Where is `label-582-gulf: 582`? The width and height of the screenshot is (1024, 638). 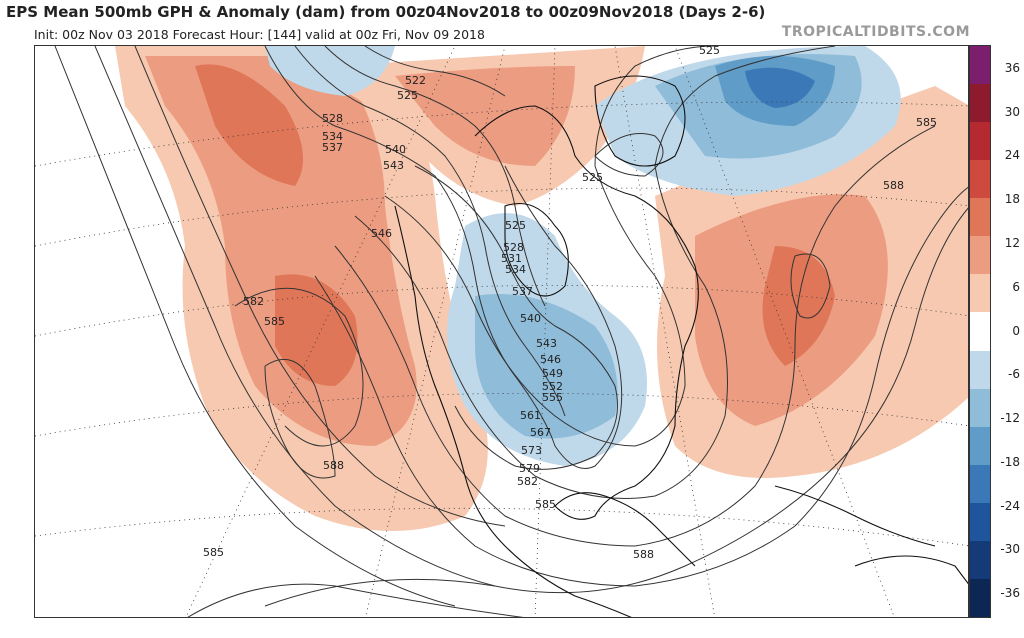 label-582-gulf: 582 is located at coordinates (527, 481).